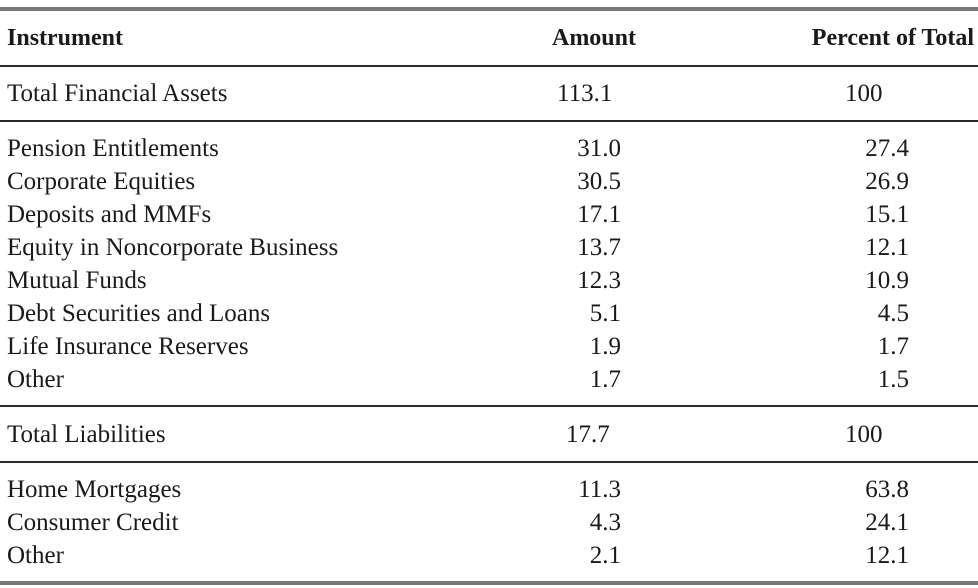  Describe the element at coordinates (599, 181) in the screenshot. I see `row-amount: 30.5` at that location.